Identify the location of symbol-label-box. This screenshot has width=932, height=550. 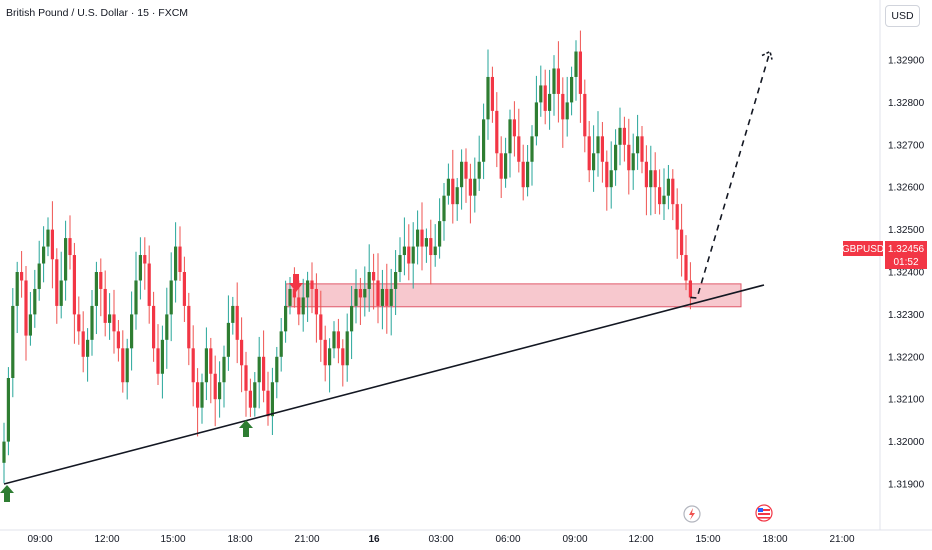
(863, 248).